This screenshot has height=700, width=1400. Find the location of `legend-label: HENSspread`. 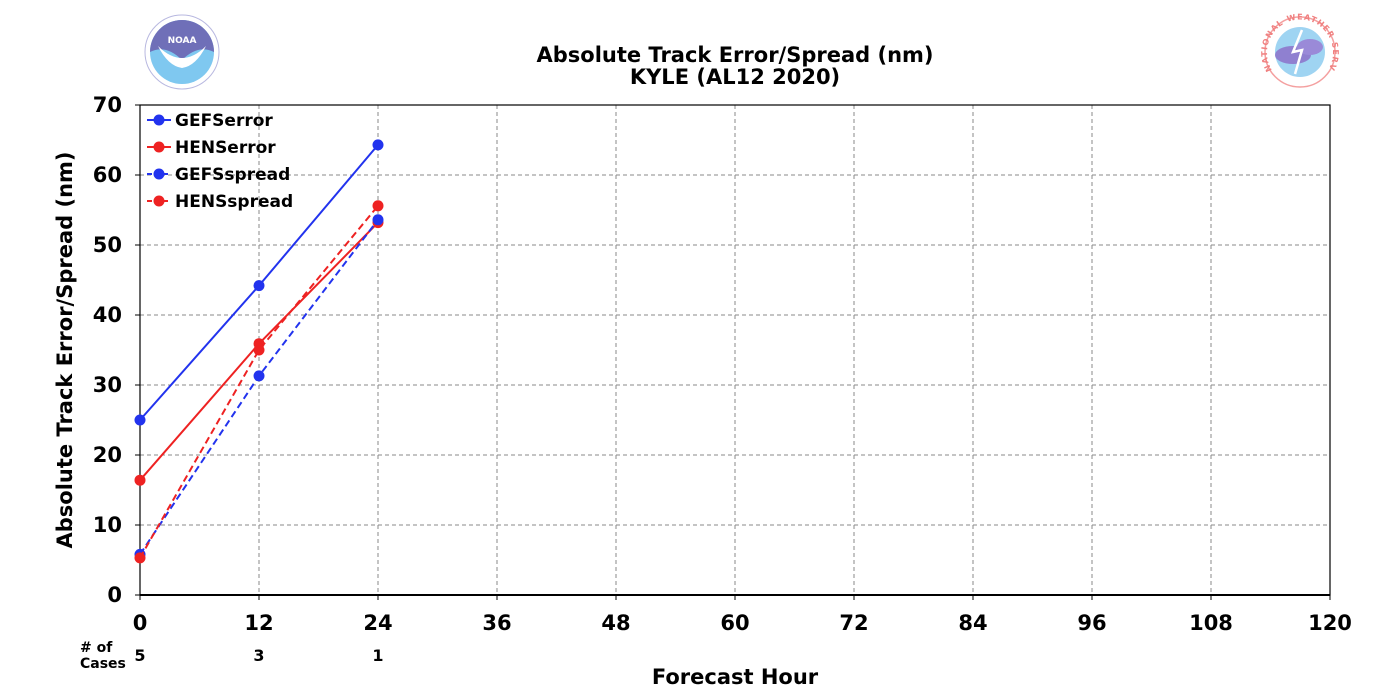

legend-label: HENSspread is located at coordinates (234, 202).